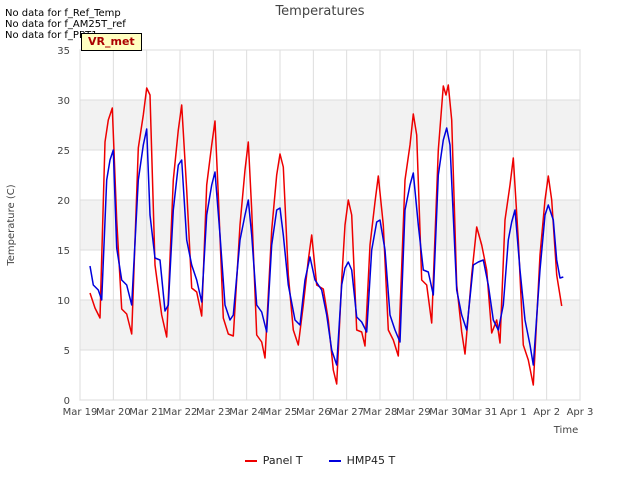 This screenshot has width=640, height=480. Describe the element at coordinates (67, 351) in the screenshot. I see `y-tick-label: 5` at that location.